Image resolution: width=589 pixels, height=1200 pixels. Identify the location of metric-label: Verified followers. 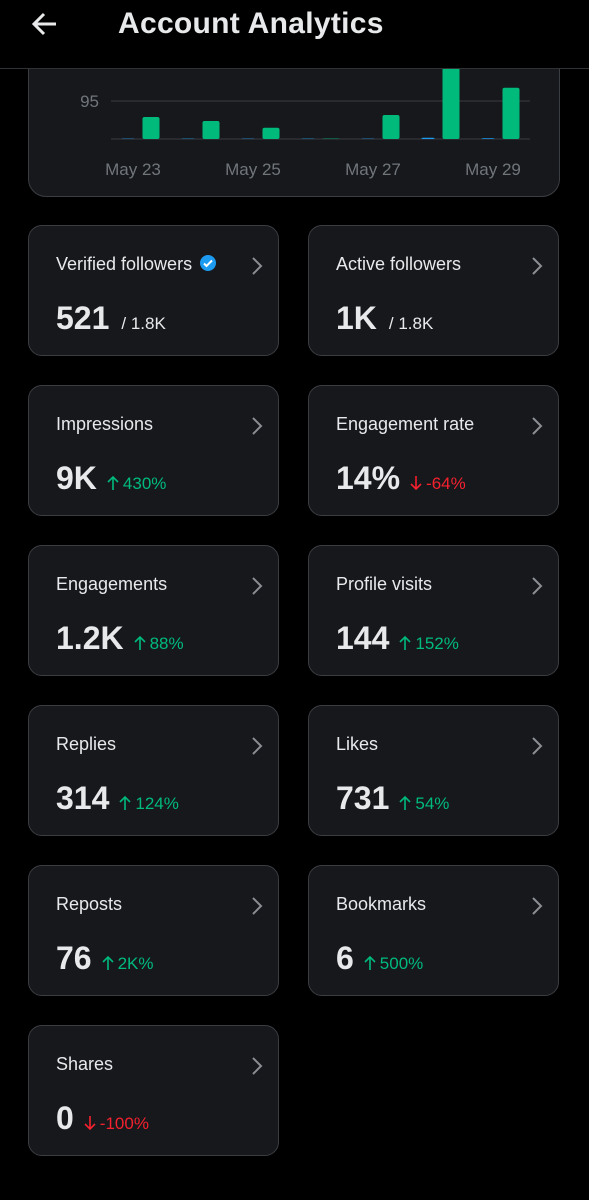
(136, 264).